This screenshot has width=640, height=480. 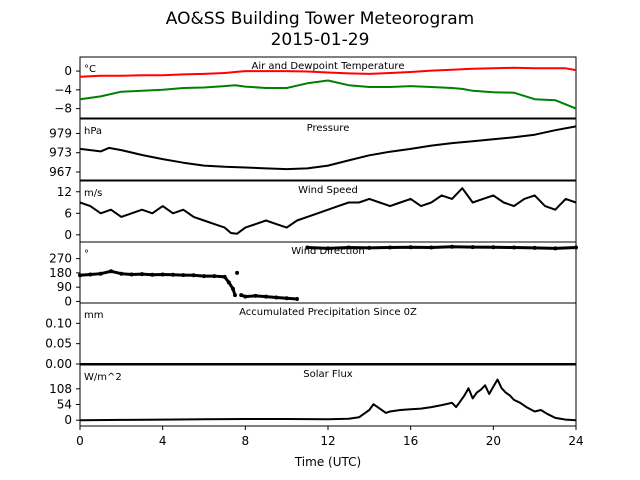 What do you see at coordinates (58, 323) in the screenshot?
I see `y-tick-label: 0.10` at bounding box center [58, 323].